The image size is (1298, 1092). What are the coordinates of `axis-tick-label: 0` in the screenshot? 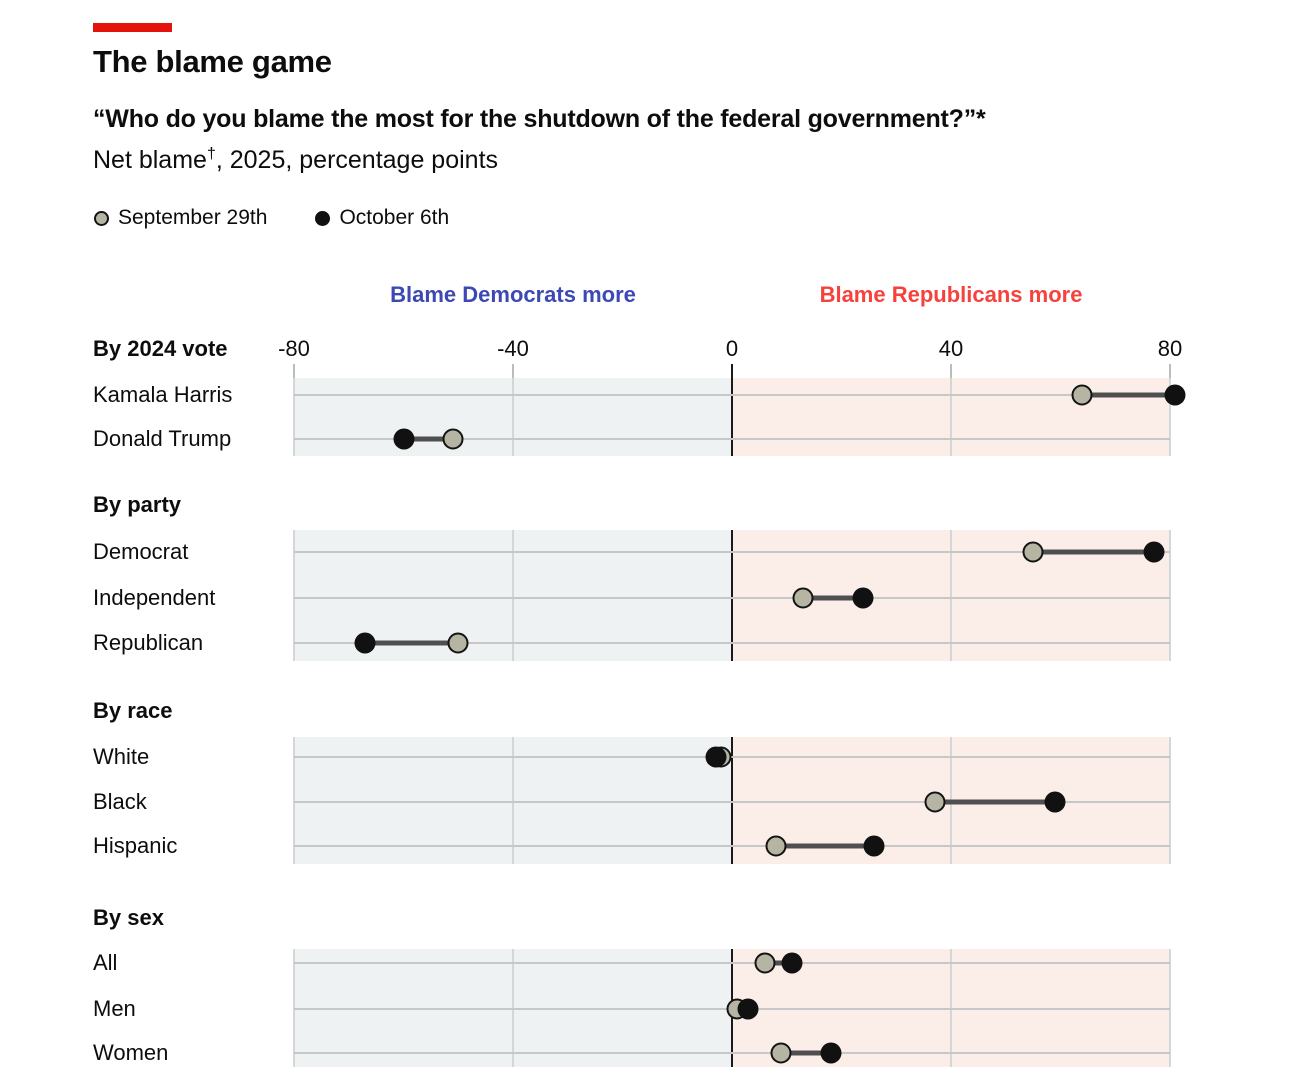 It's located at (732, 348).